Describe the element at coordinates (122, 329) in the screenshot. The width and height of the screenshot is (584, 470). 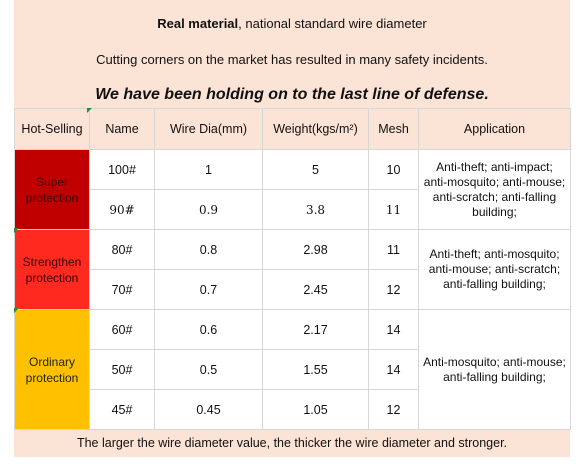
I see `cell-name: 60#` at that location.